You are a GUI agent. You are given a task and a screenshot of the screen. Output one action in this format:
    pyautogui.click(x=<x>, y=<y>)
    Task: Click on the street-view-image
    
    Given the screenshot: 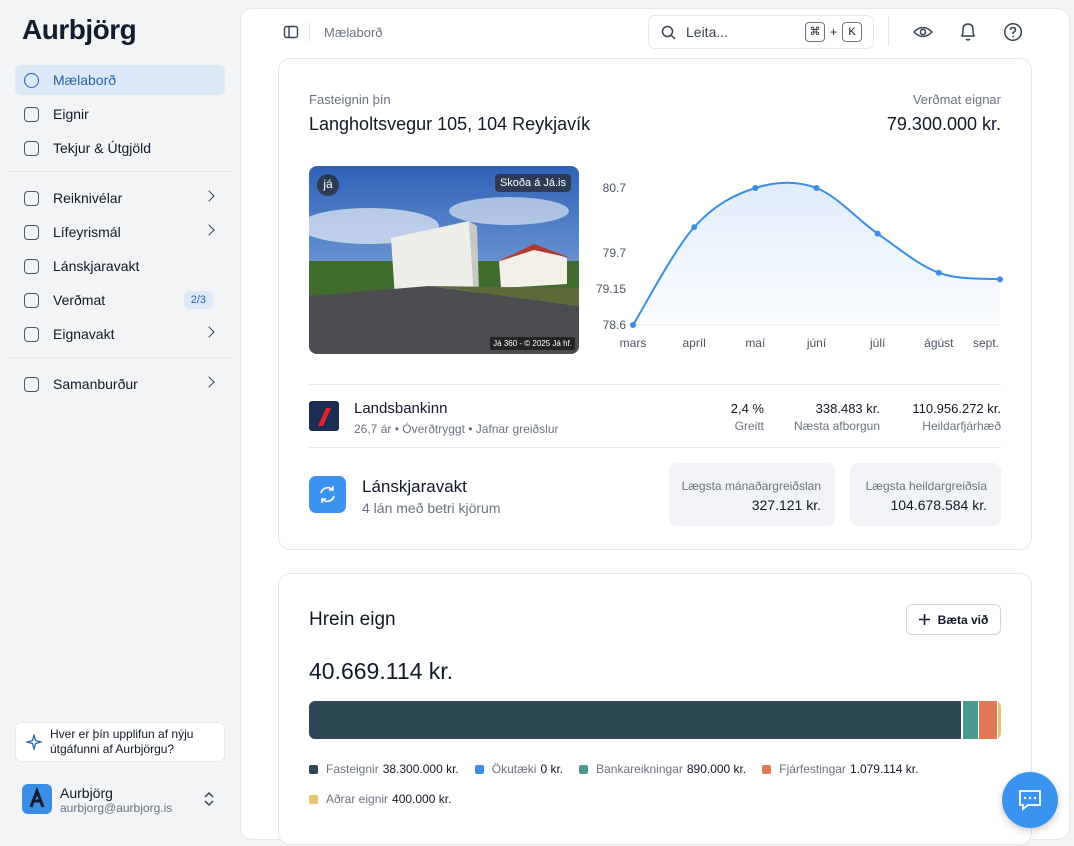 What is the action you would take?
    pyautogui.click(x=444, y=260)
    